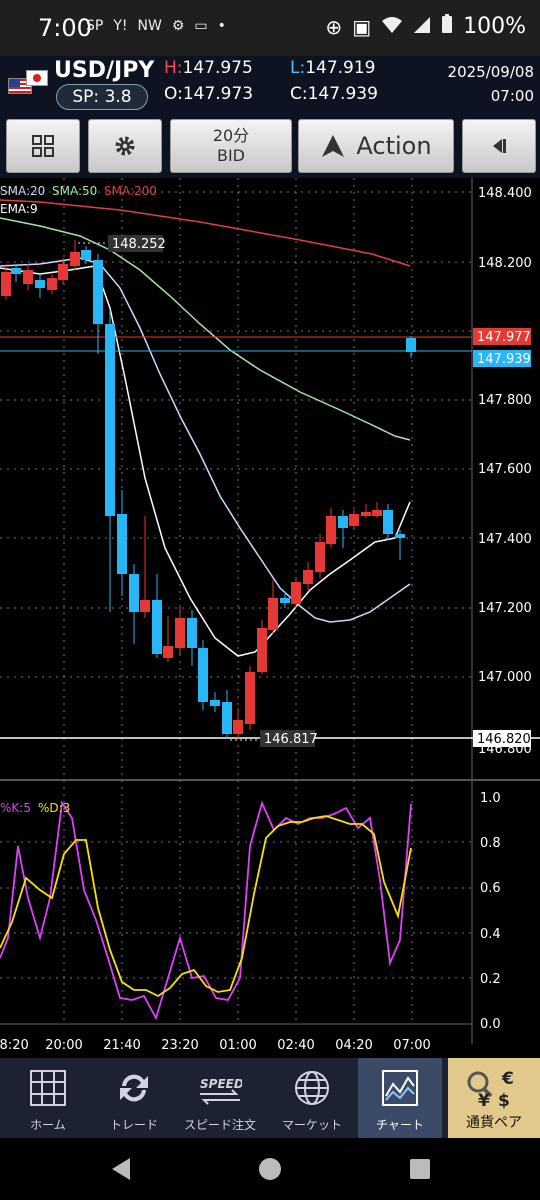  Describe the element at coordinates (411, 1045) in the screenshot. I see `time-tick: 07:00` at that location.